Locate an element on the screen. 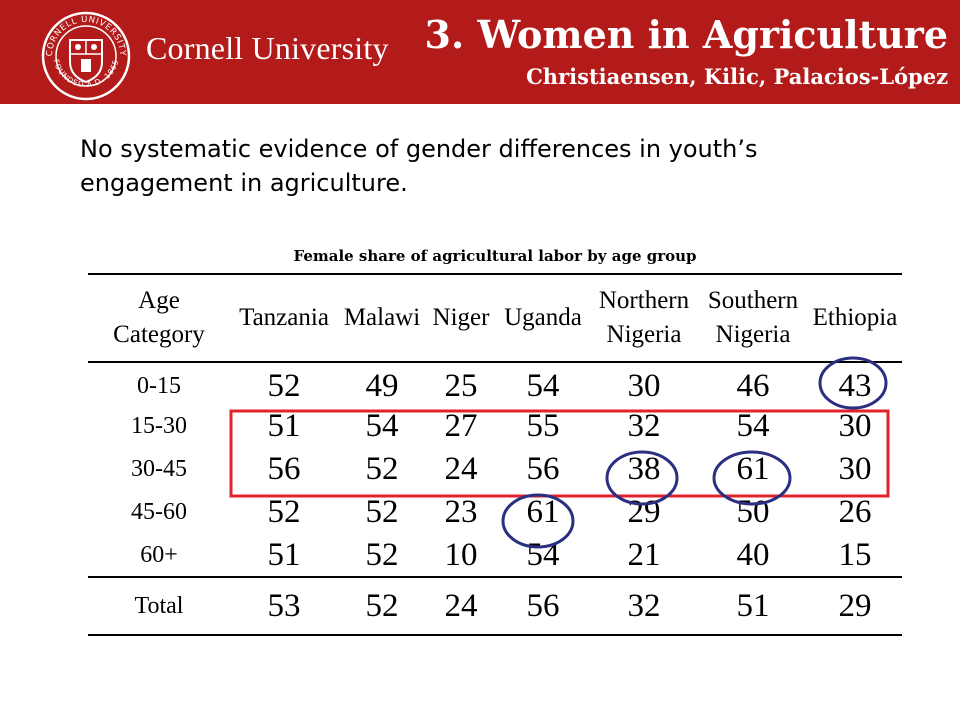 The image size is (960, 720). header-tanzania: Tanzania is located at coordinates (284, 317).